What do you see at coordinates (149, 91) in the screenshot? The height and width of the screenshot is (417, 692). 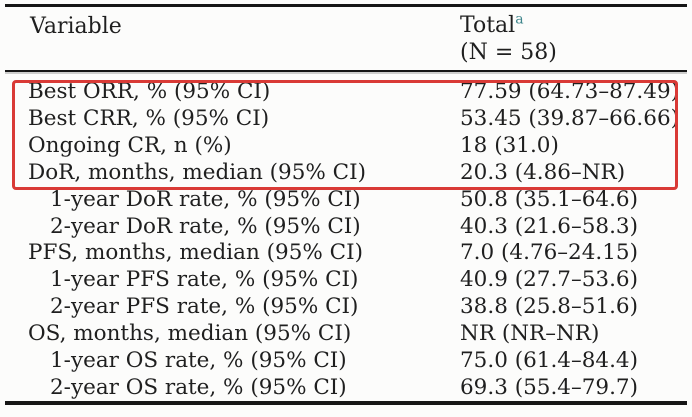 I see `row-label: Best ORR, % (95% CI)` at bounding box center [149, 91].